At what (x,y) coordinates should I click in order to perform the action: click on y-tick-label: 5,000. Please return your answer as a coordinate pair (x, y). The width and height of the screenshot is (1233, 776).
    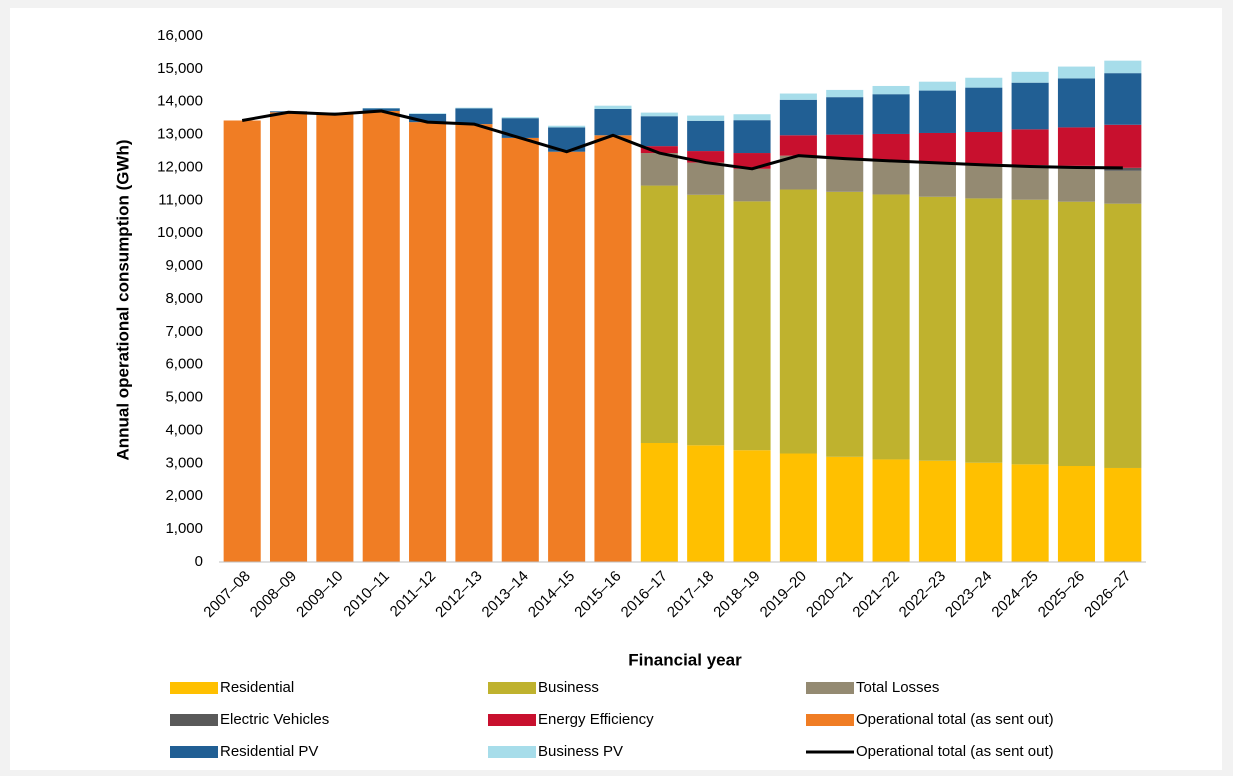
    Looking at the image, I should click on (184, 397).